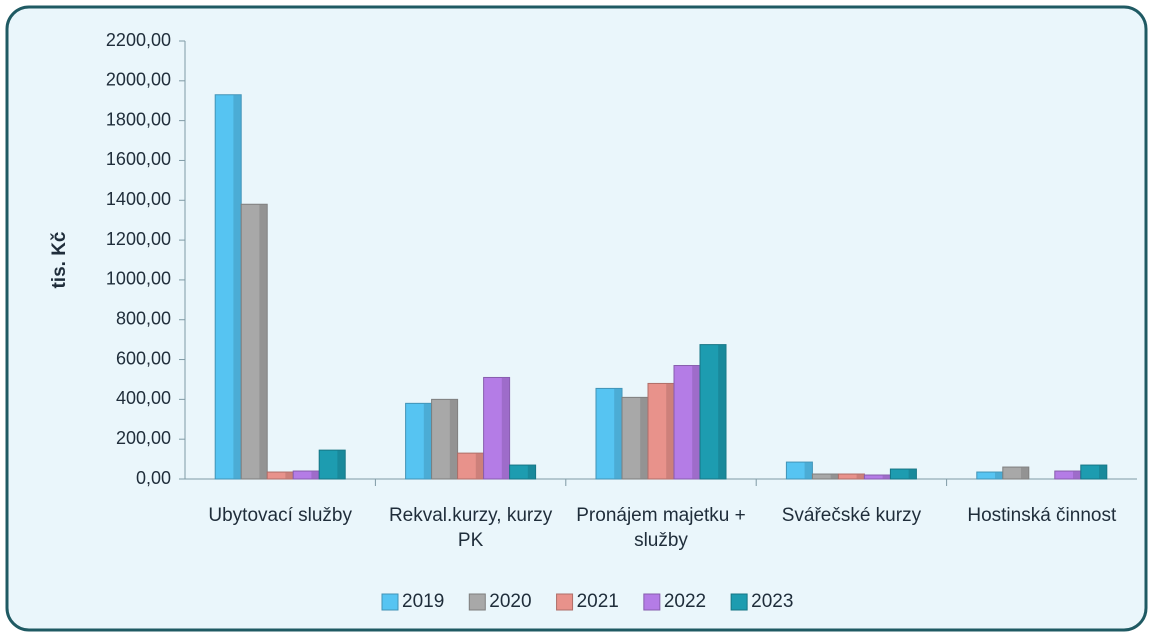 Image resolution: width=1153 pixels, height=637 pixels. I want to click on y-tick-label: 1000,00, so click(138, 279).